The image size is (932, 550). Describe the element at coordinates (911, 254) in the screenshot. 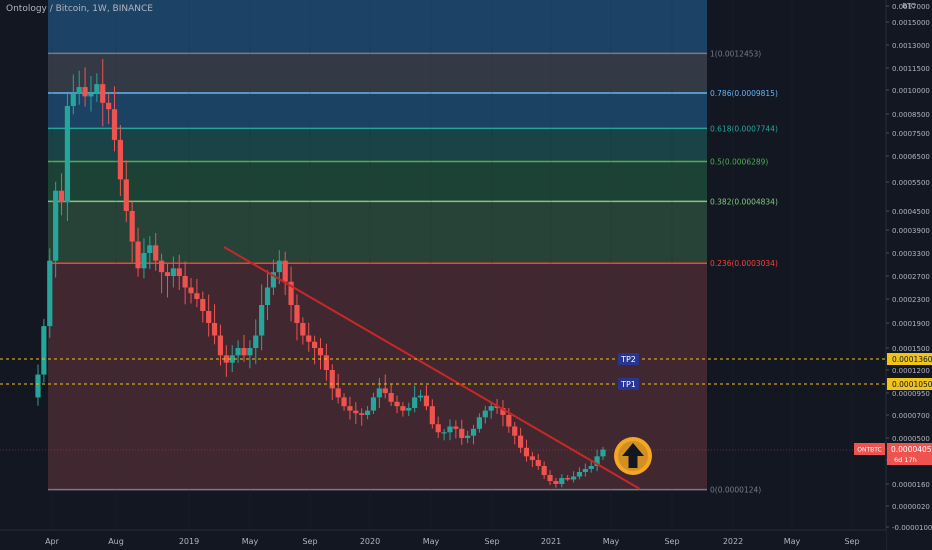

I see `price-tick-label: 0.0003300` at that location.